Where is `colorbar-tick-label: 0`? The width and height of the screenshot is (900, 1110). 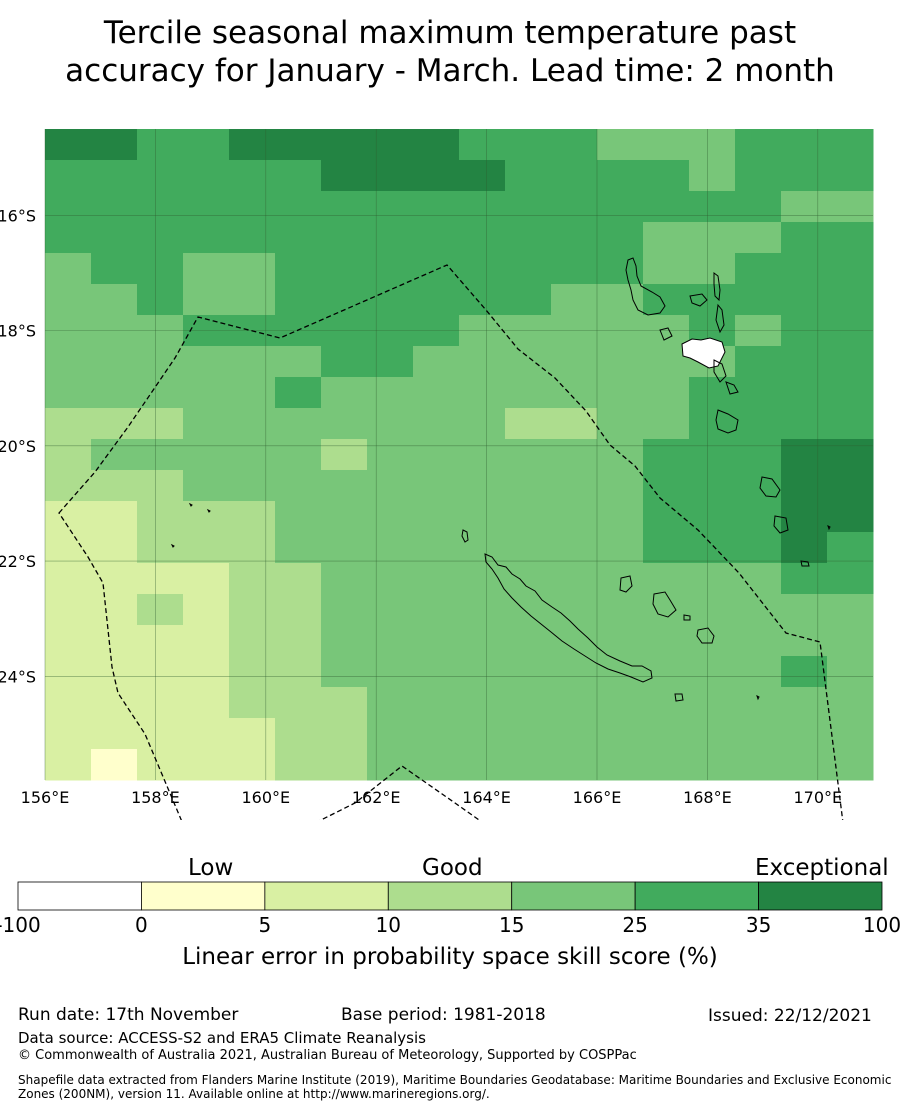
colorbar-tick-label: 0 is located at coordinates (141, 925).